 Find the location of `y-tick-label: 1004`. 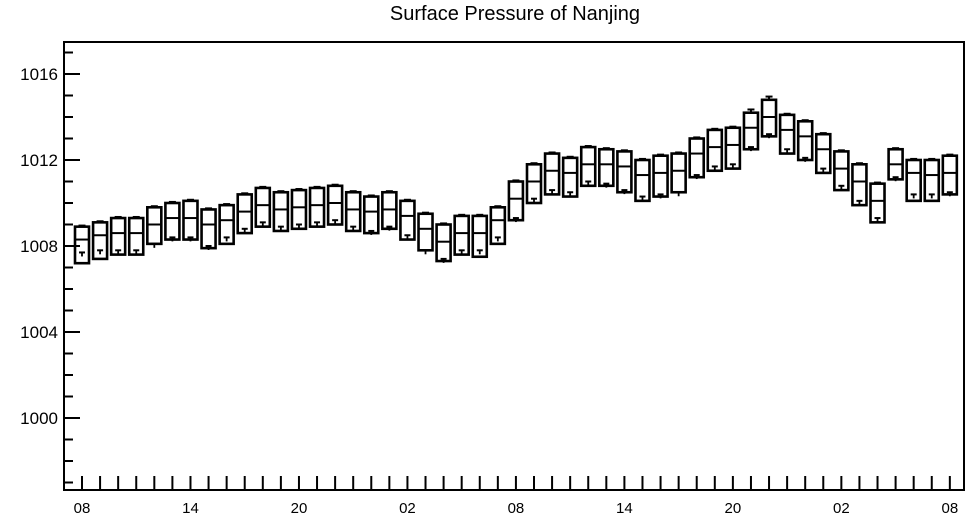

y-tick-label: 1004 is located at coordinates (39, 332).